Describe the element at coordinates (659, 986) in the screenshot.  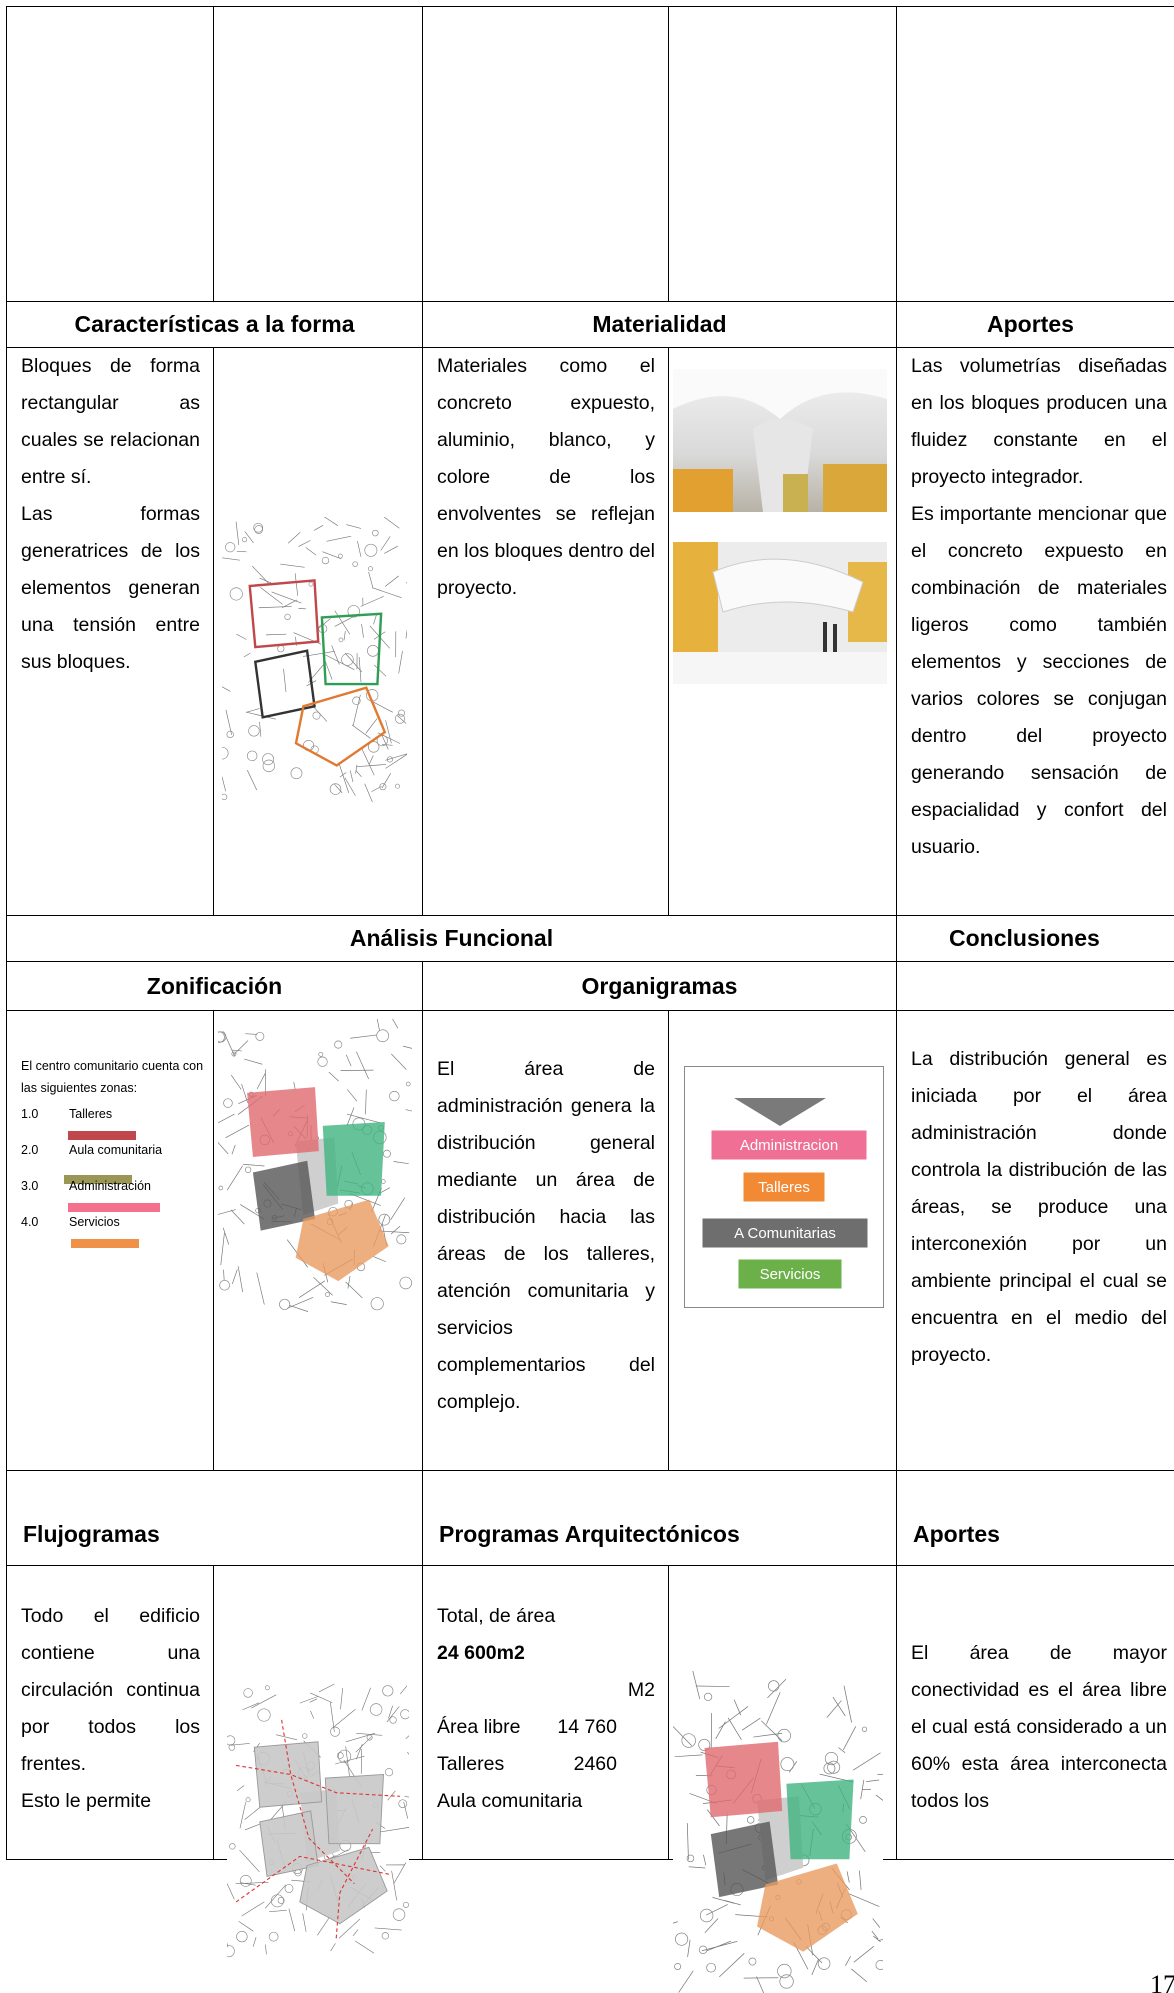
I see `header: Organigramas` at that location.